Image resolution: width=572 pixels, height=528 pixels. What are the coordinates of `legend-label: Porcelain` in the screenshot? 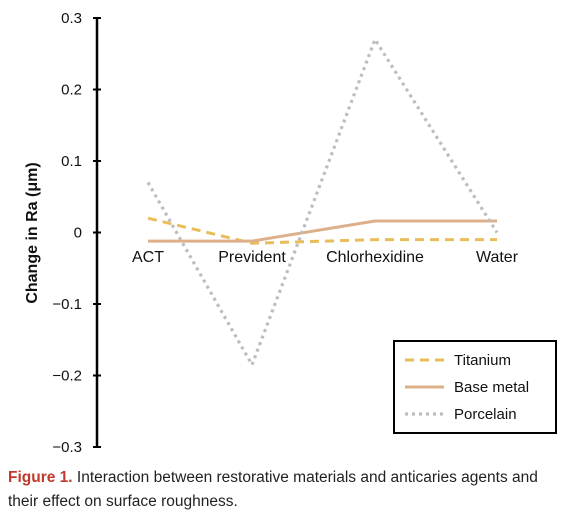 It's located at (485, 414).